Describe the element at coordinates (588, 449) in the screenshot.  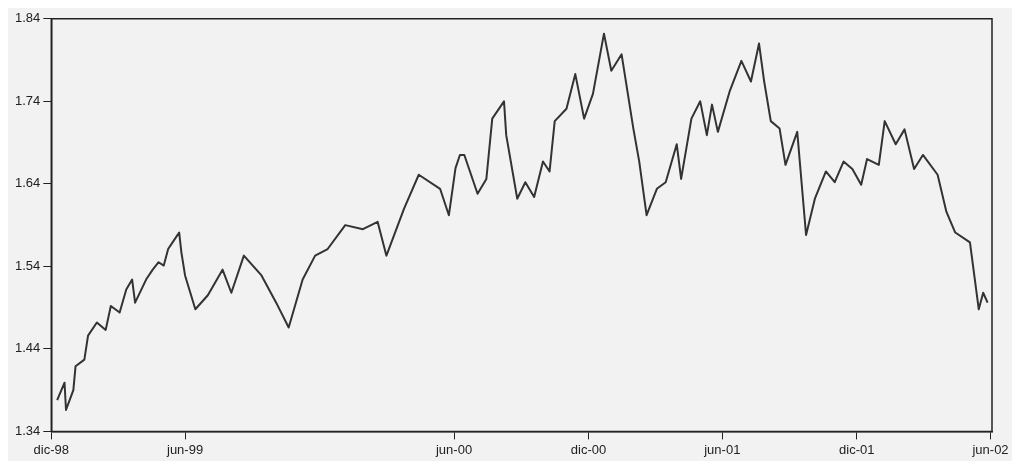
I see `x-tick-label: dic-00` at that location.